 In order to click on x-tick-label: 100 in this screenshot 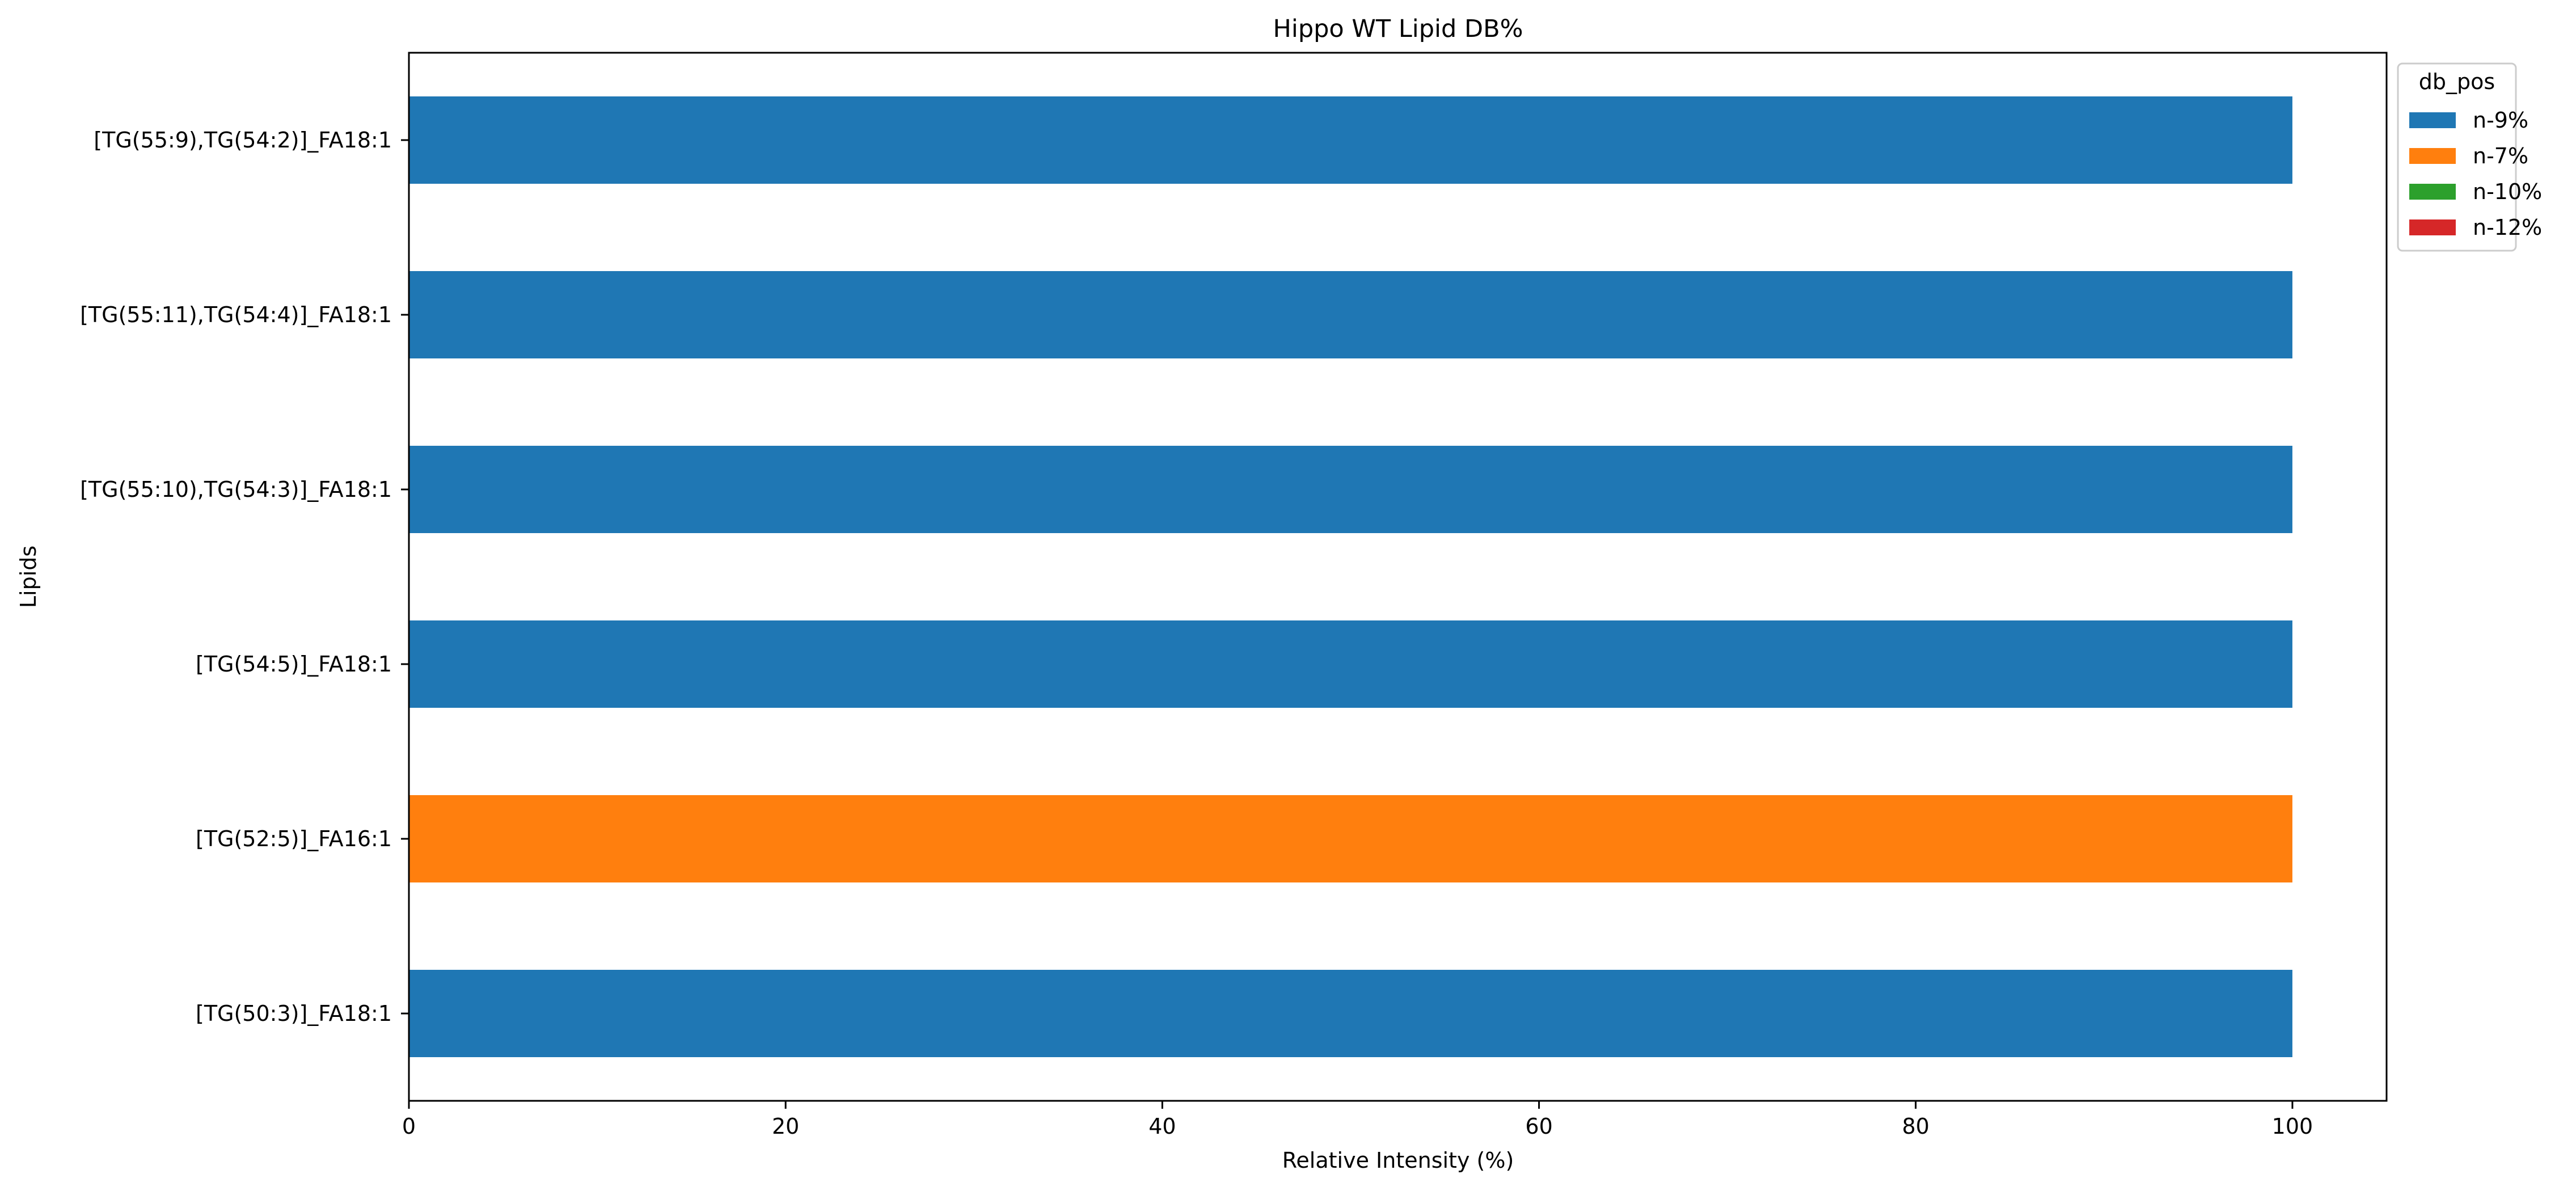, I will do `click(2292, 1126)`.